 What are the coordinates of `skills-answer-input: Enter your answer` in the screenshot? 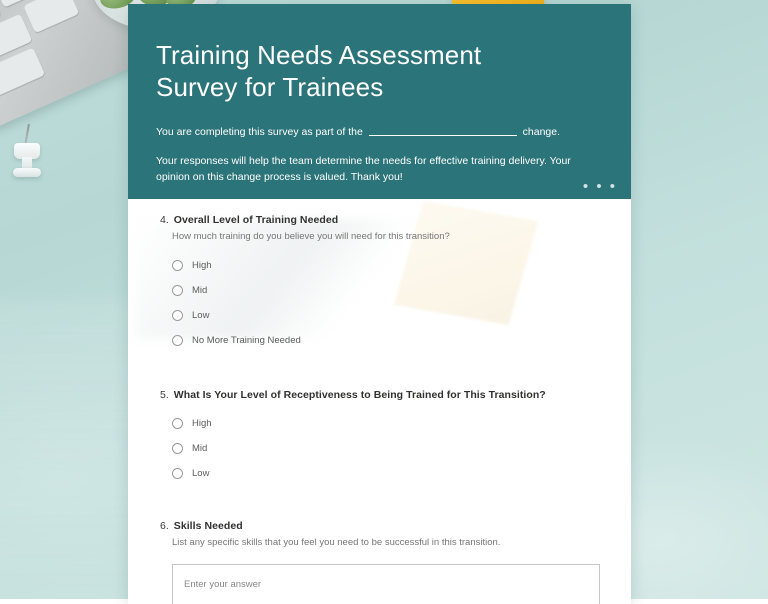 It's located at (386, 583).